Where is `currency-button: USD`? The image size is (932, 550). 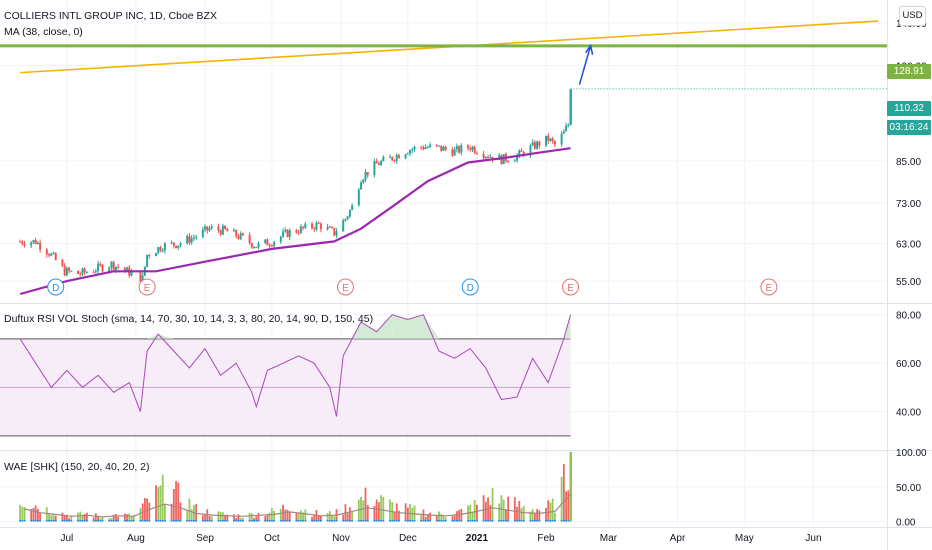 currency-button: USD is located at coordinates (912, 16).